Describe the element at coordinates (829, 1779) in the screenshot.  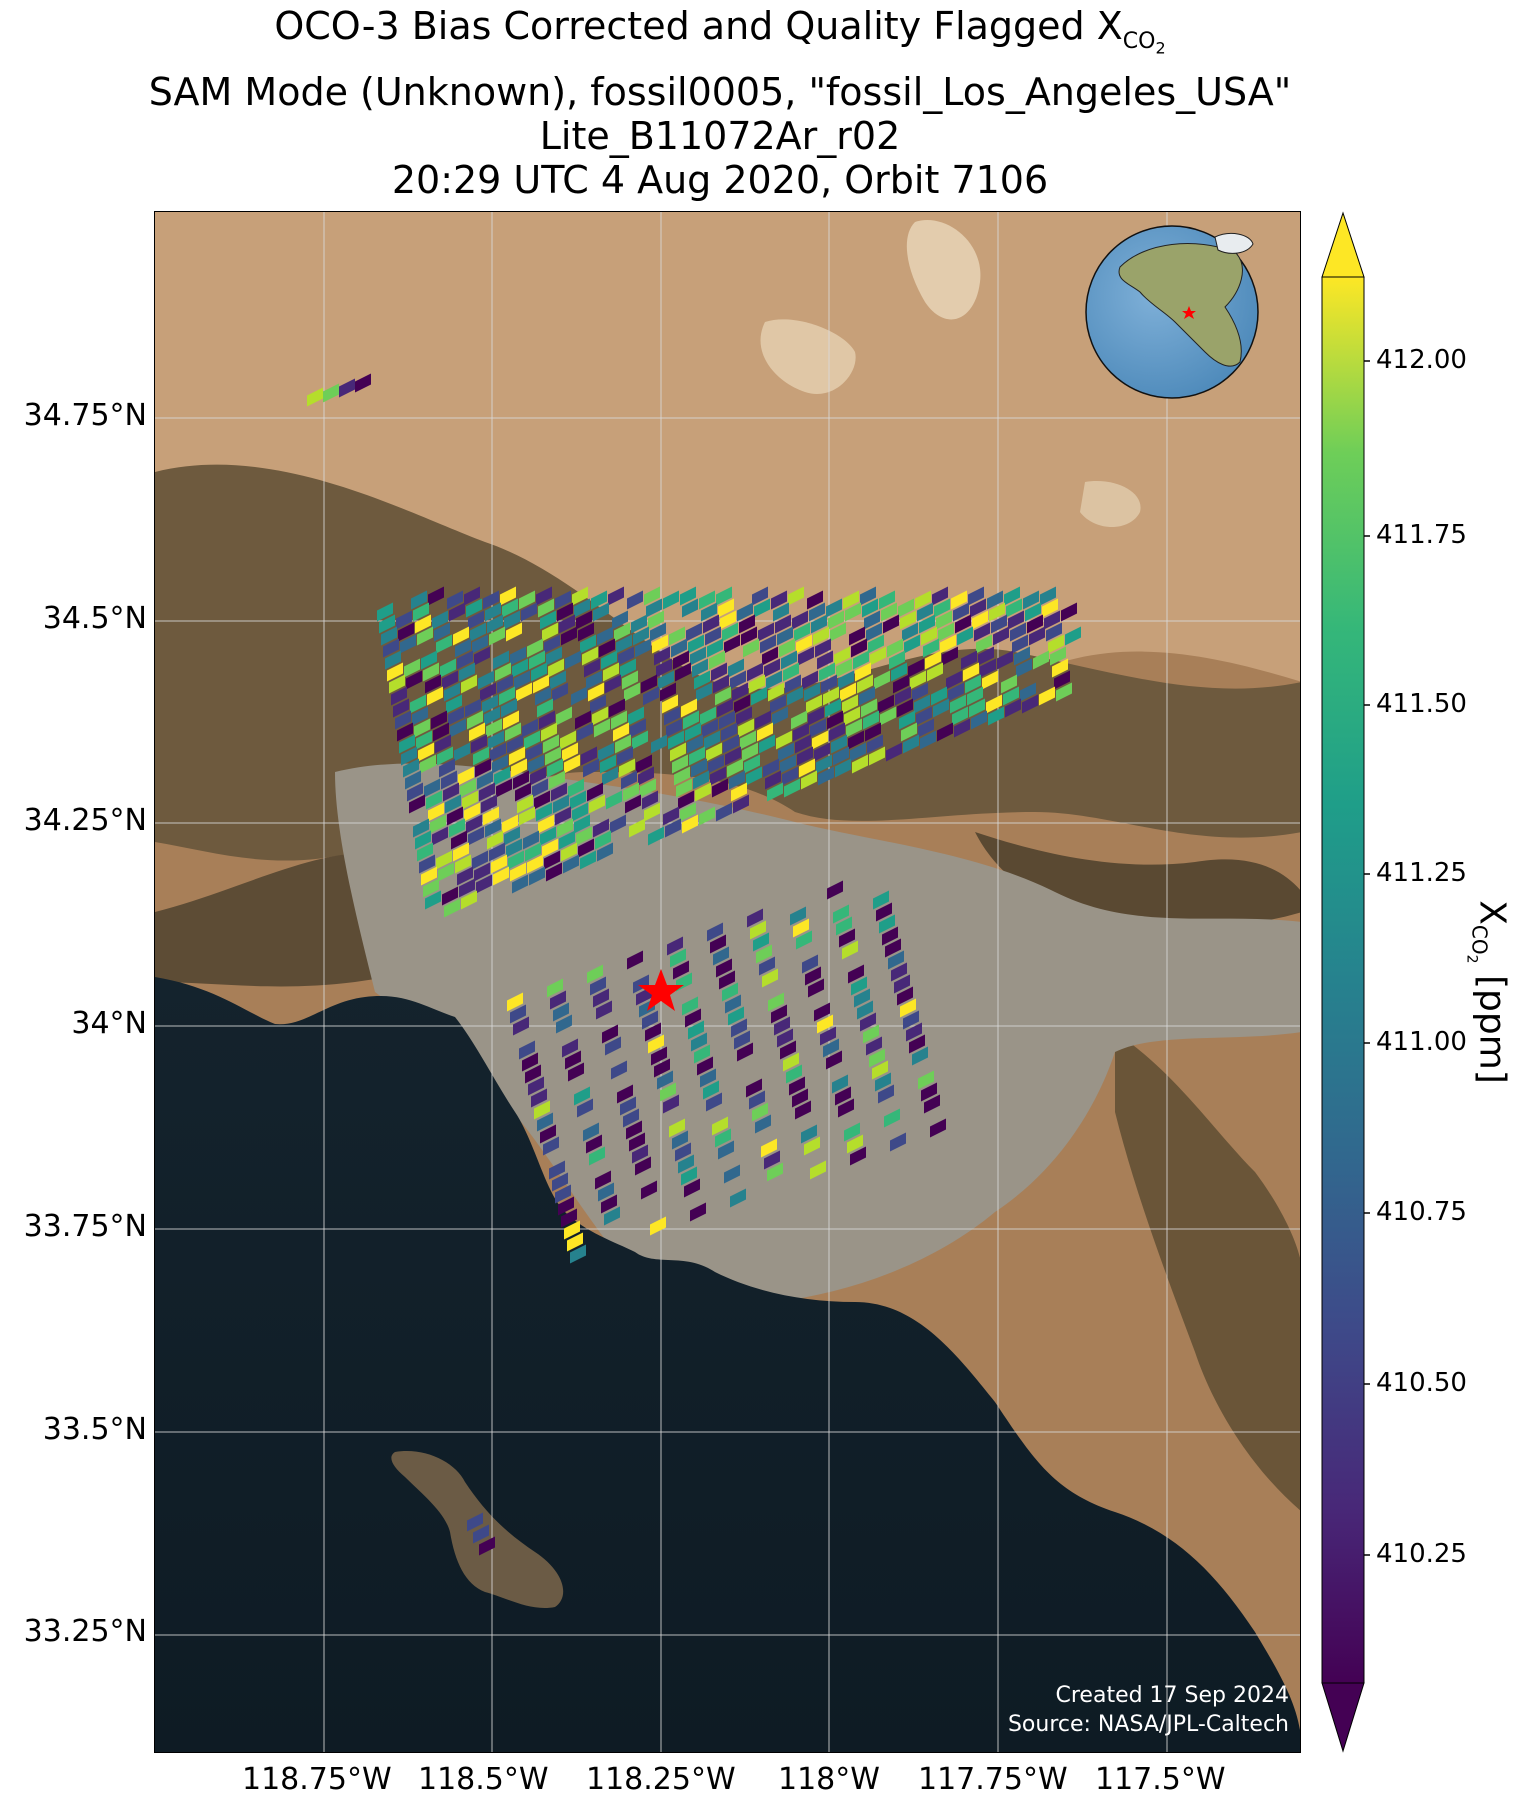
I see `lon-label-118: 118°W` at that location.